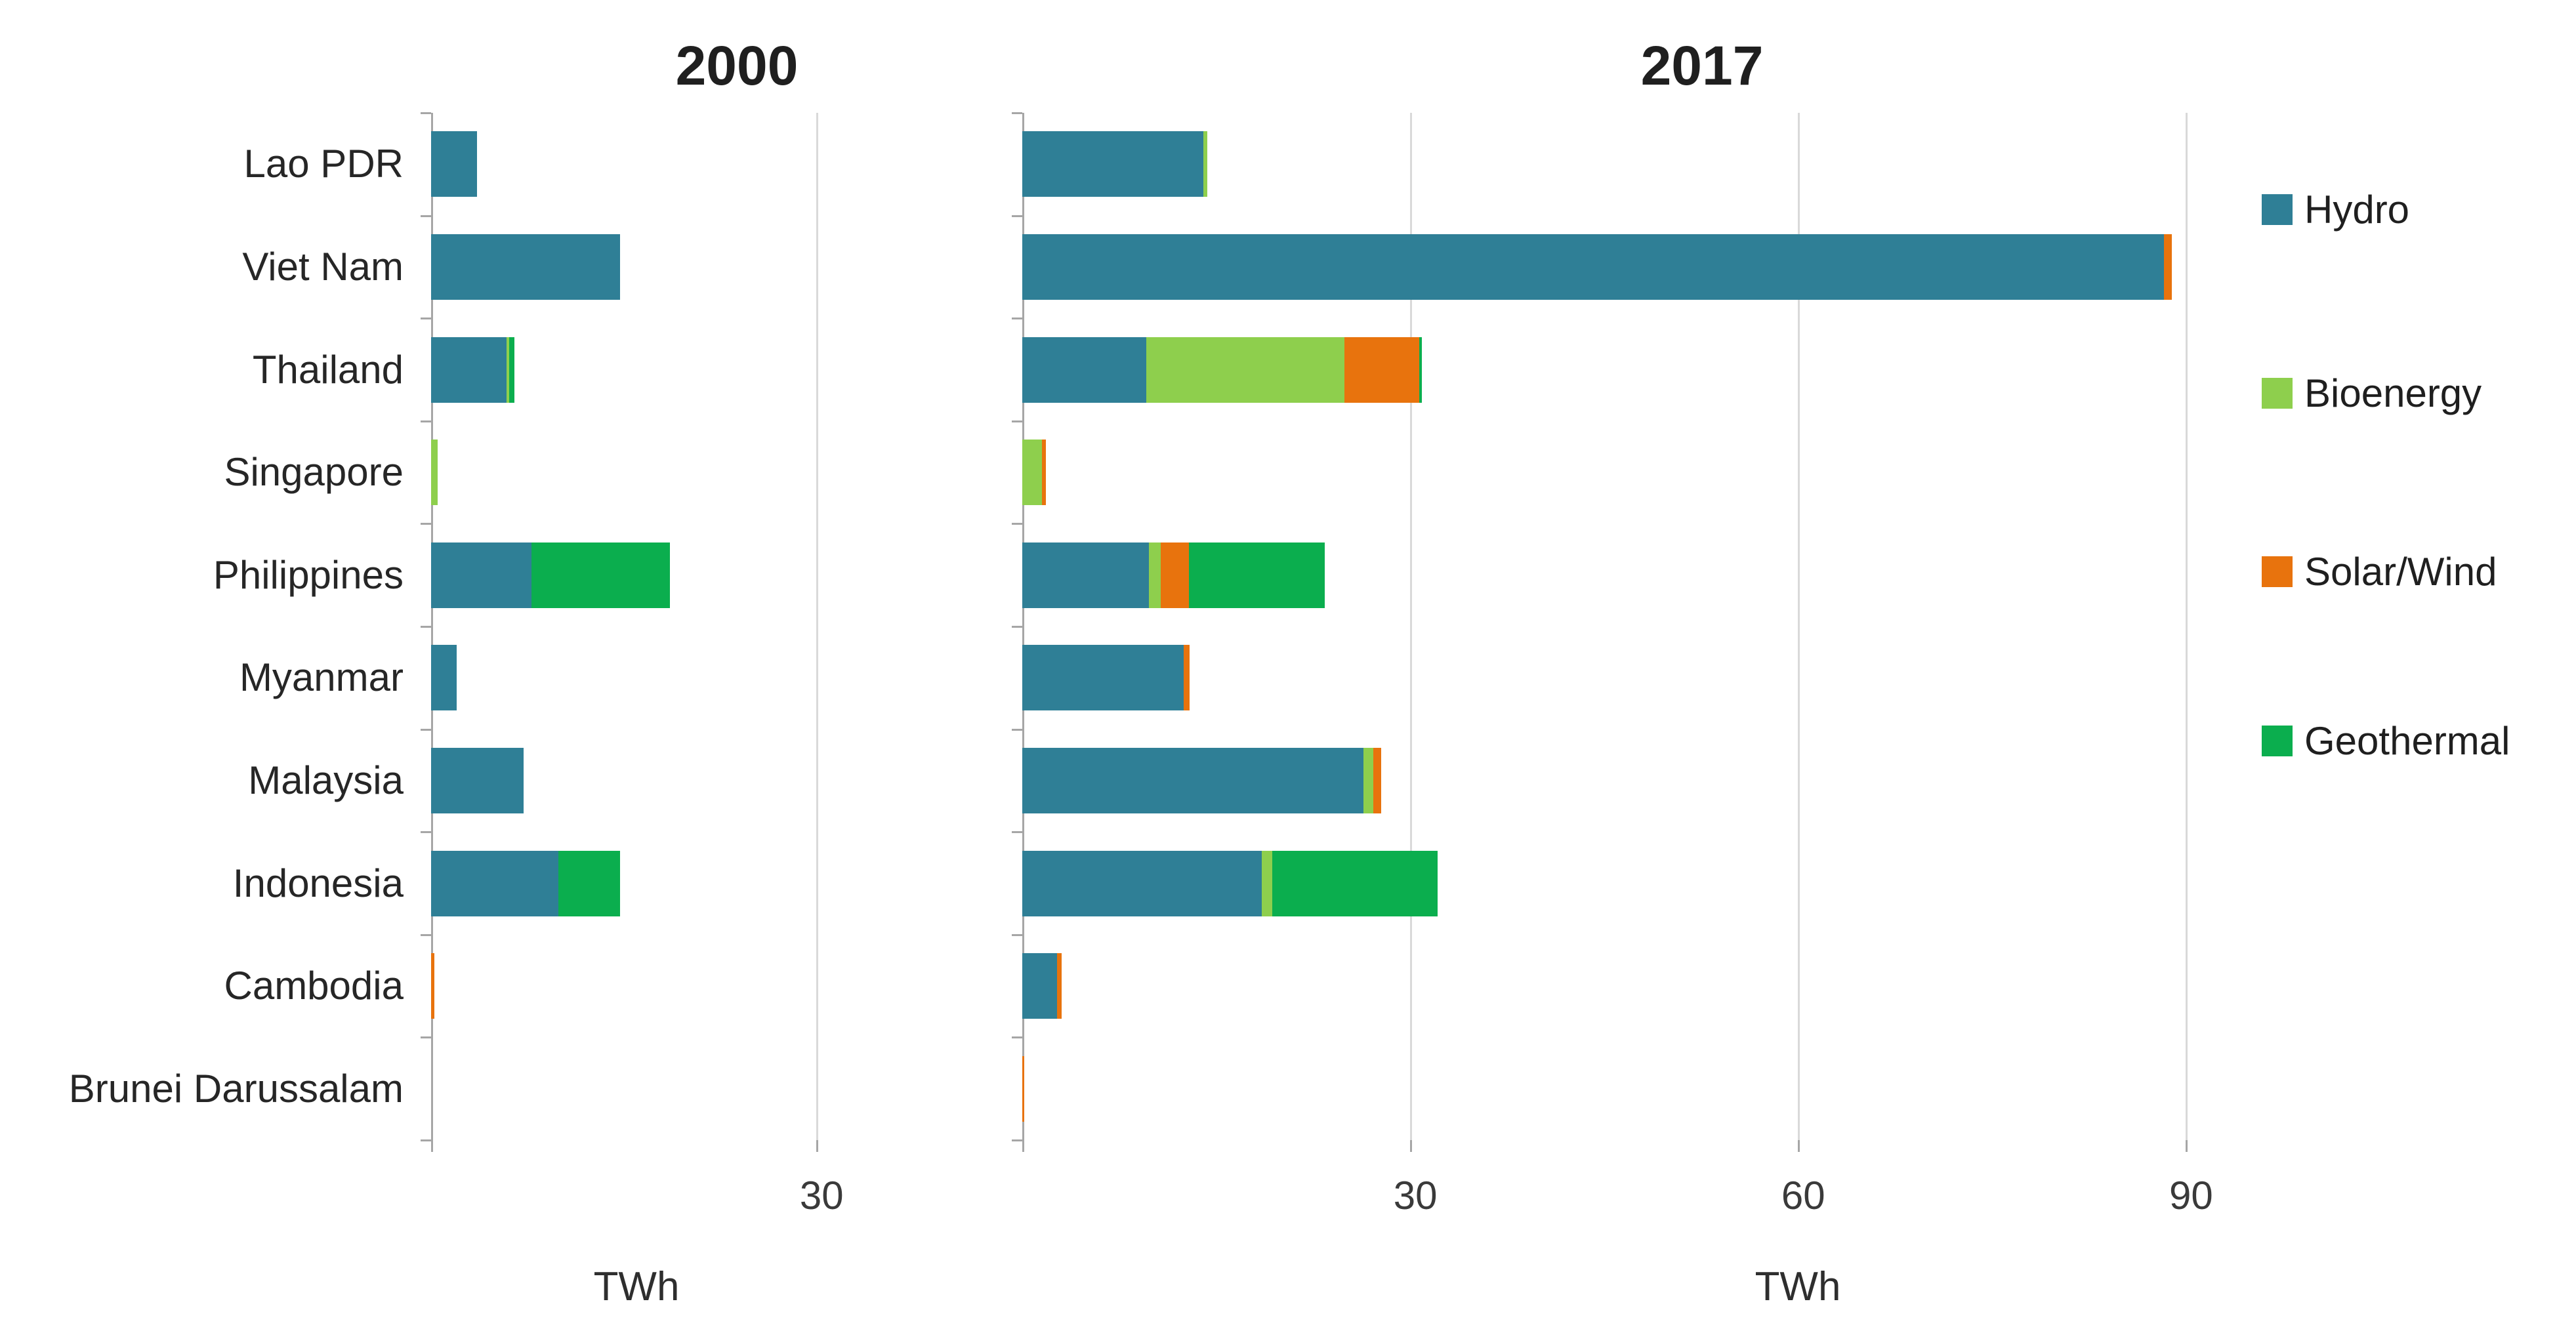 The height and width of the screenshot is (1331, 2576). Describe the element at coordinates (2277, 741) in the screenshot. I see `legend-swatch-geothermal` at that location.